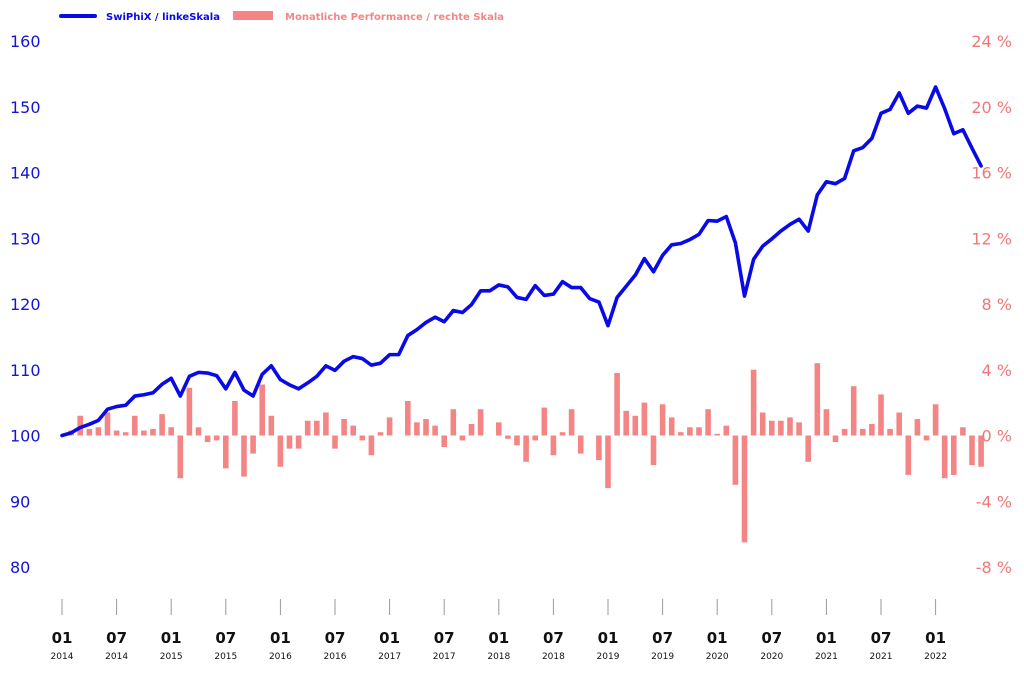 This screenshot has height=675, width=1024. Describe the element at coordinates (444, 657) in the screenshot. I see `x-axis-year-label: 2017` at that location.